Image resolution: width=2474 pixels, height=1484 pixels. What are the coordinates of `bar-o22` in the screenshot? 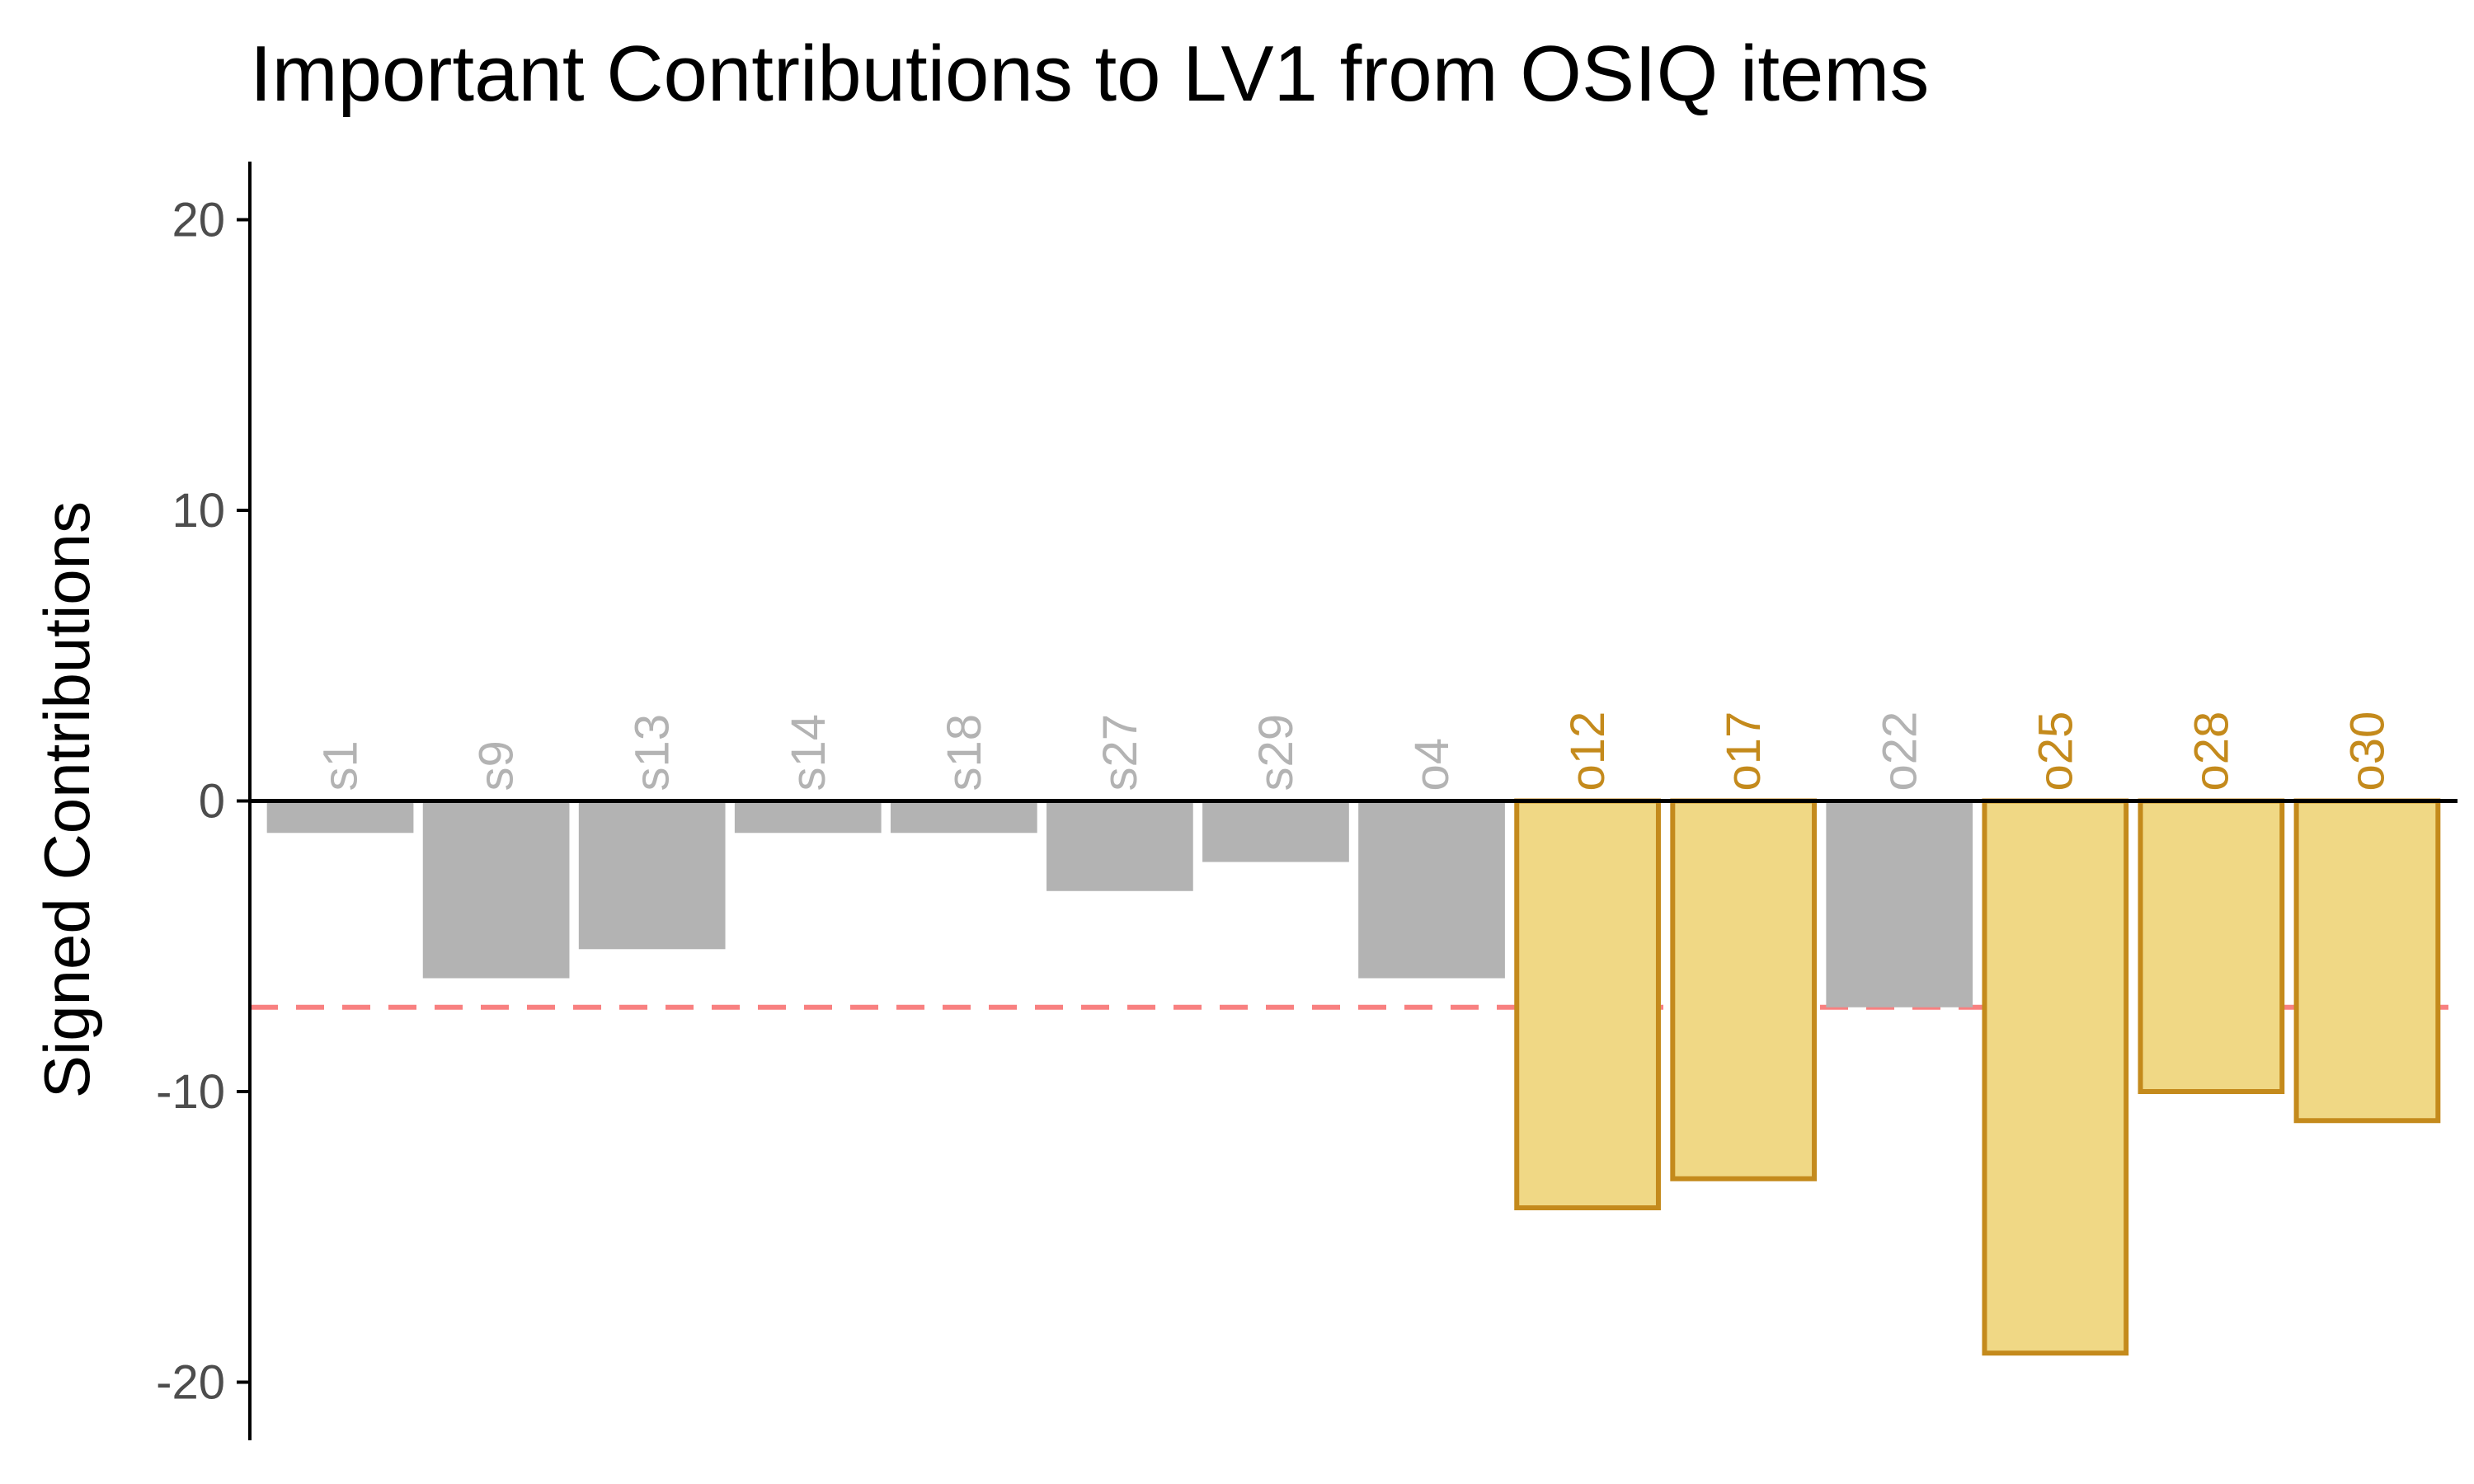 It's located at (1899, 904).